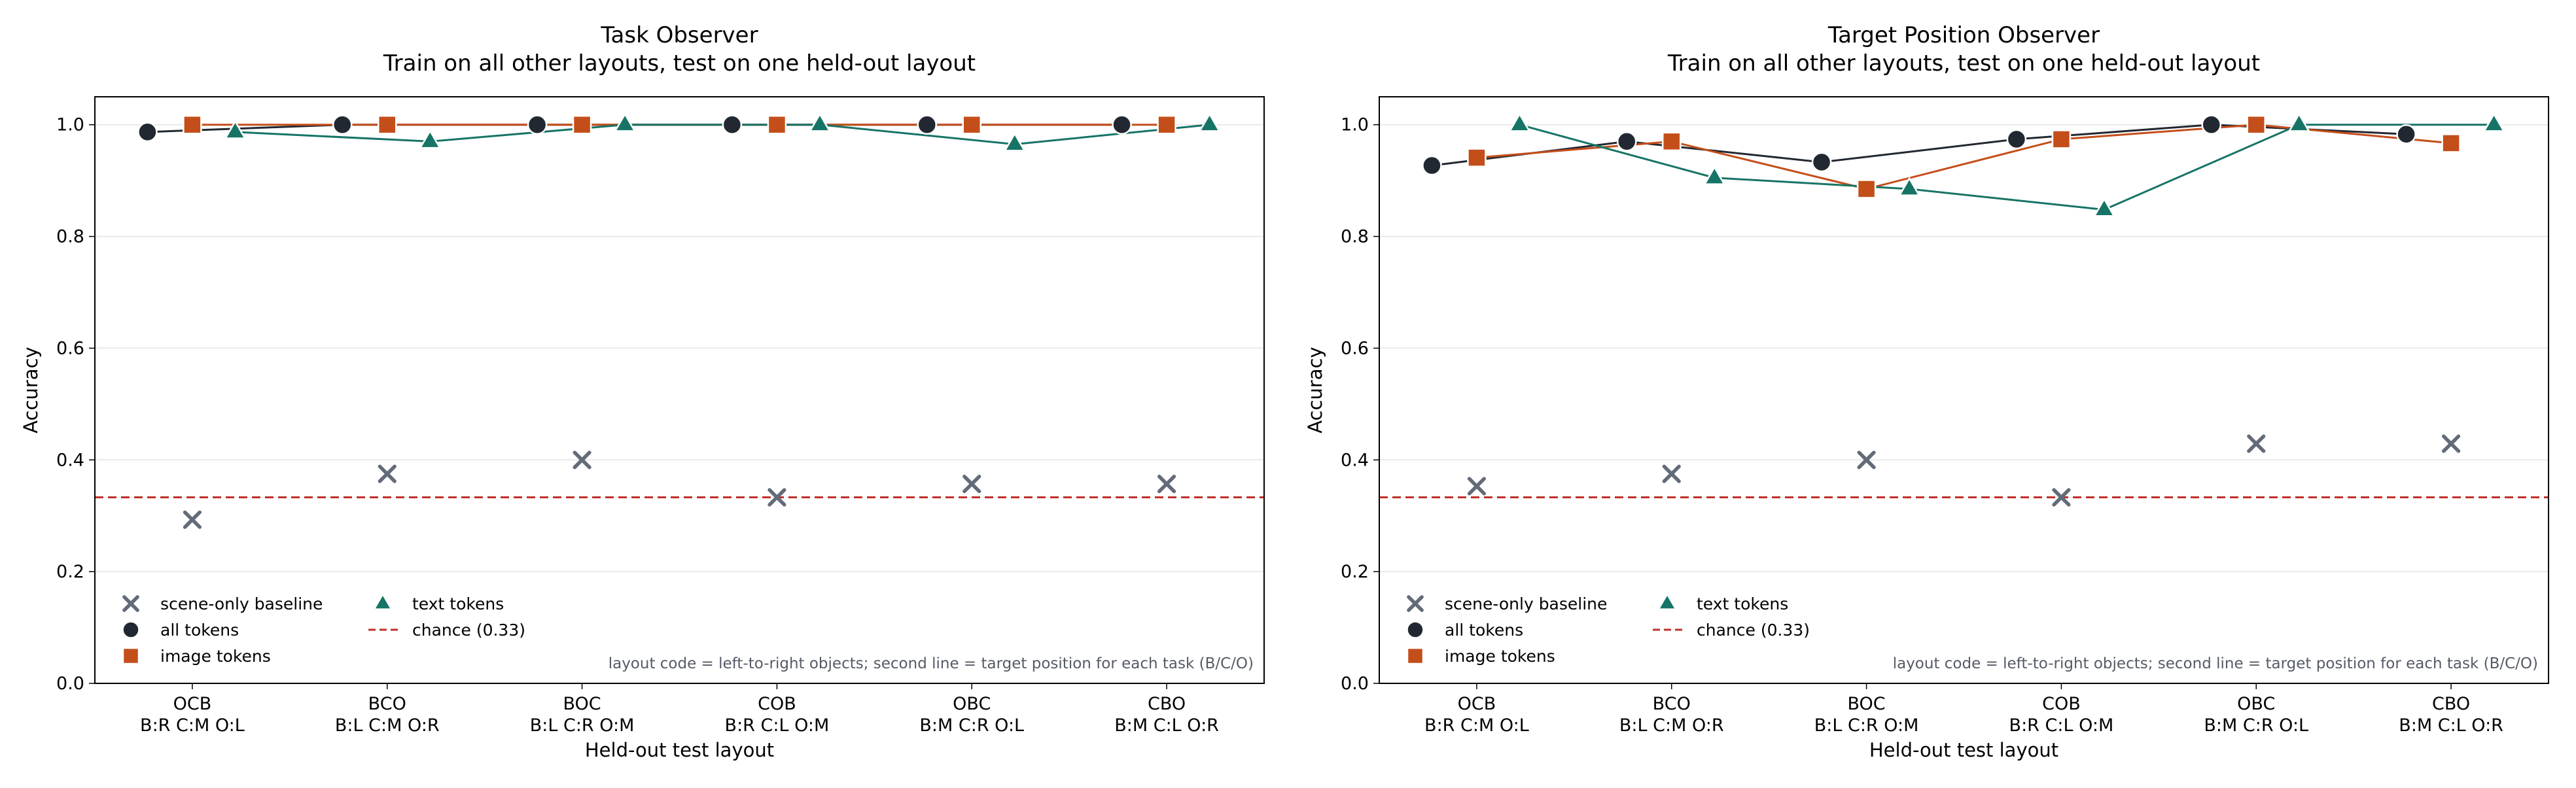 The width and height of the screenshot is (2576, 788). I want to click on x-tick-code: CBO, so click(1167, 704).